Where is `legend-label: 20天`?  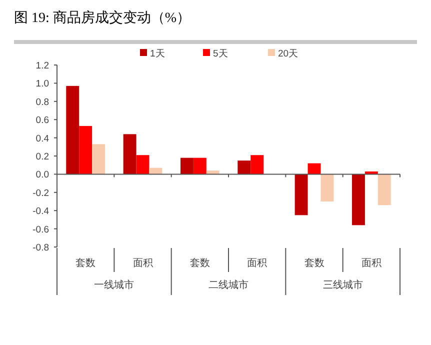 legend-label: 20天 is located at coordinates (288, 54).